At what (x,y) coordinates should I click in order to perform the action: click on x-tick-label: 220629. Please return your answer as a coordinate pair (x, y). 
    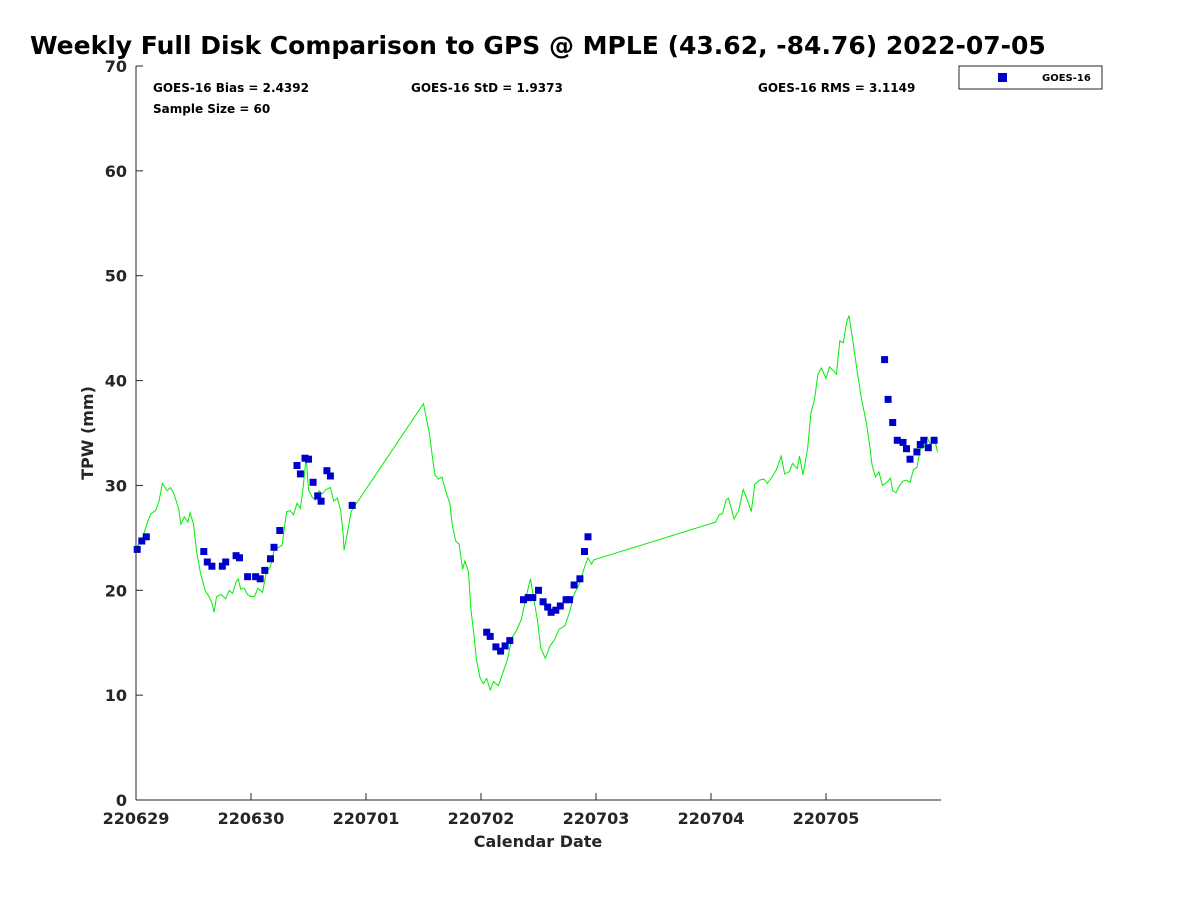
    Looking at the image, I should click on (136, 818).